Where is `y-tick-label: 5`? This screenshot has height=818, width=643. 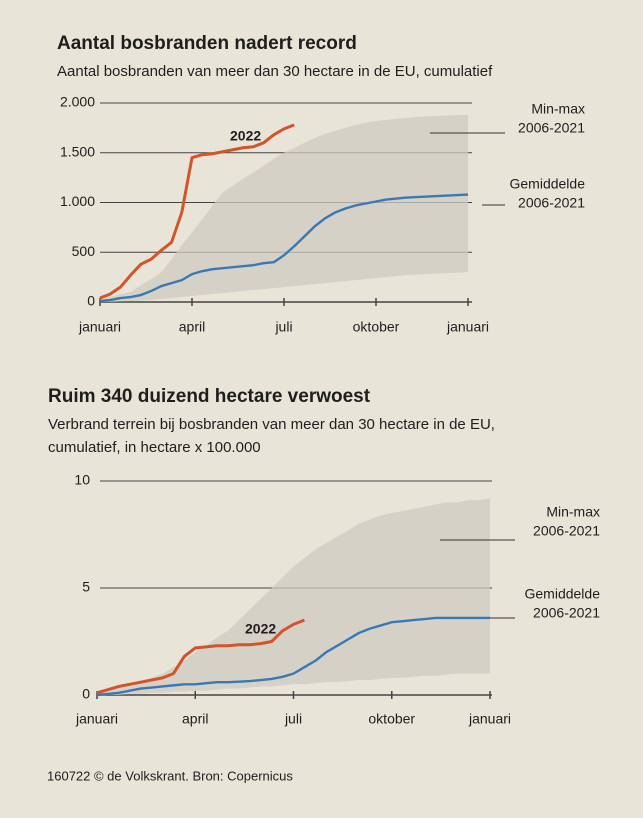
y-tick-label: 5 is located at coordinates (86, 587).